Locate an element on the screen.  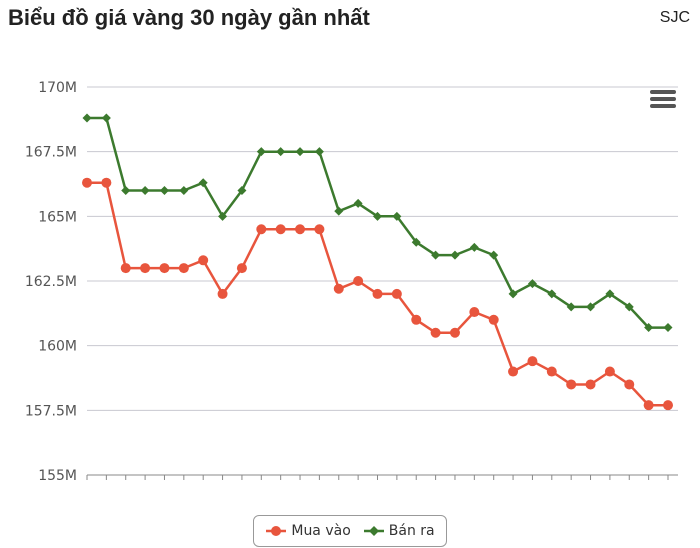
y-tick-label: 160M is located at coordinates (57, 347).